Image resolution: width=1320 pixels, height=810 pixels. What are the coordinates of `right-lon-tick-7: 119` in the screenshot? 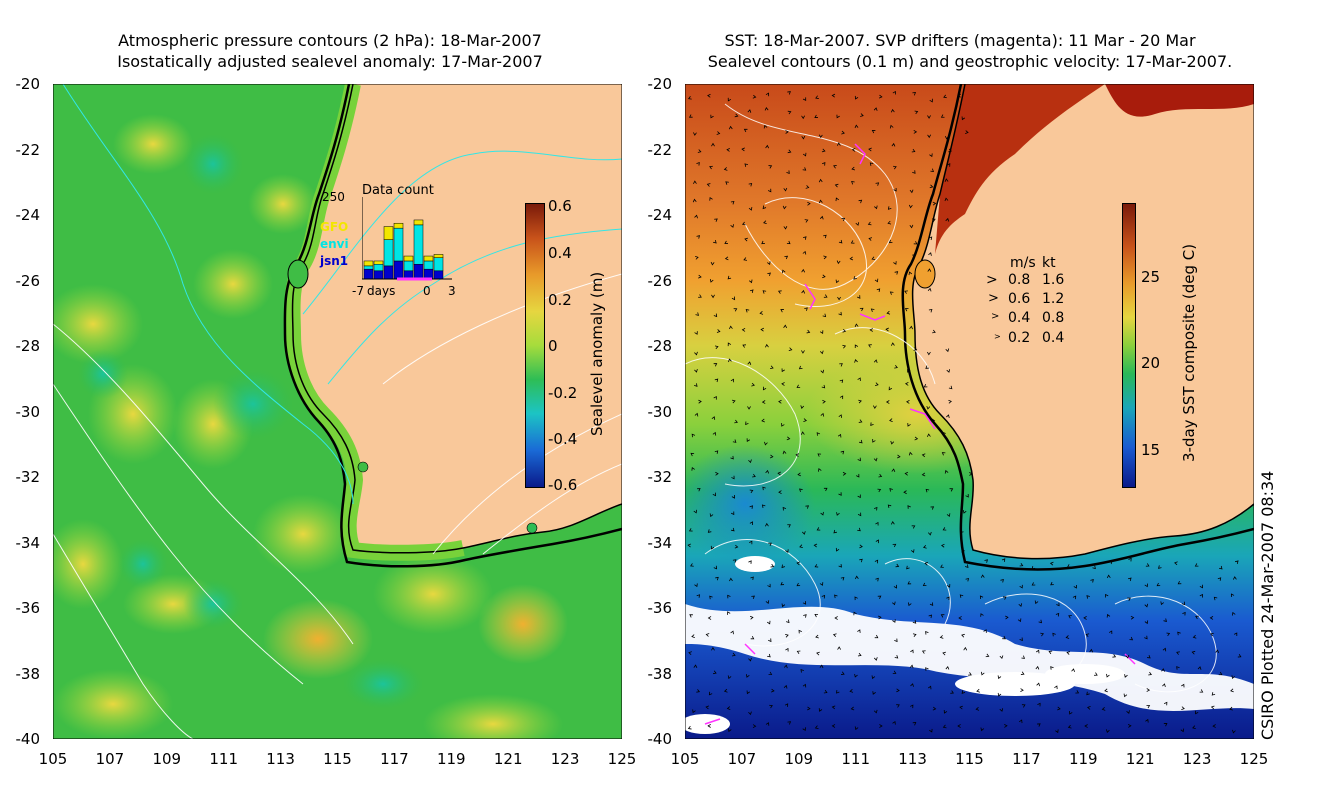 It's located at (1083, 759).